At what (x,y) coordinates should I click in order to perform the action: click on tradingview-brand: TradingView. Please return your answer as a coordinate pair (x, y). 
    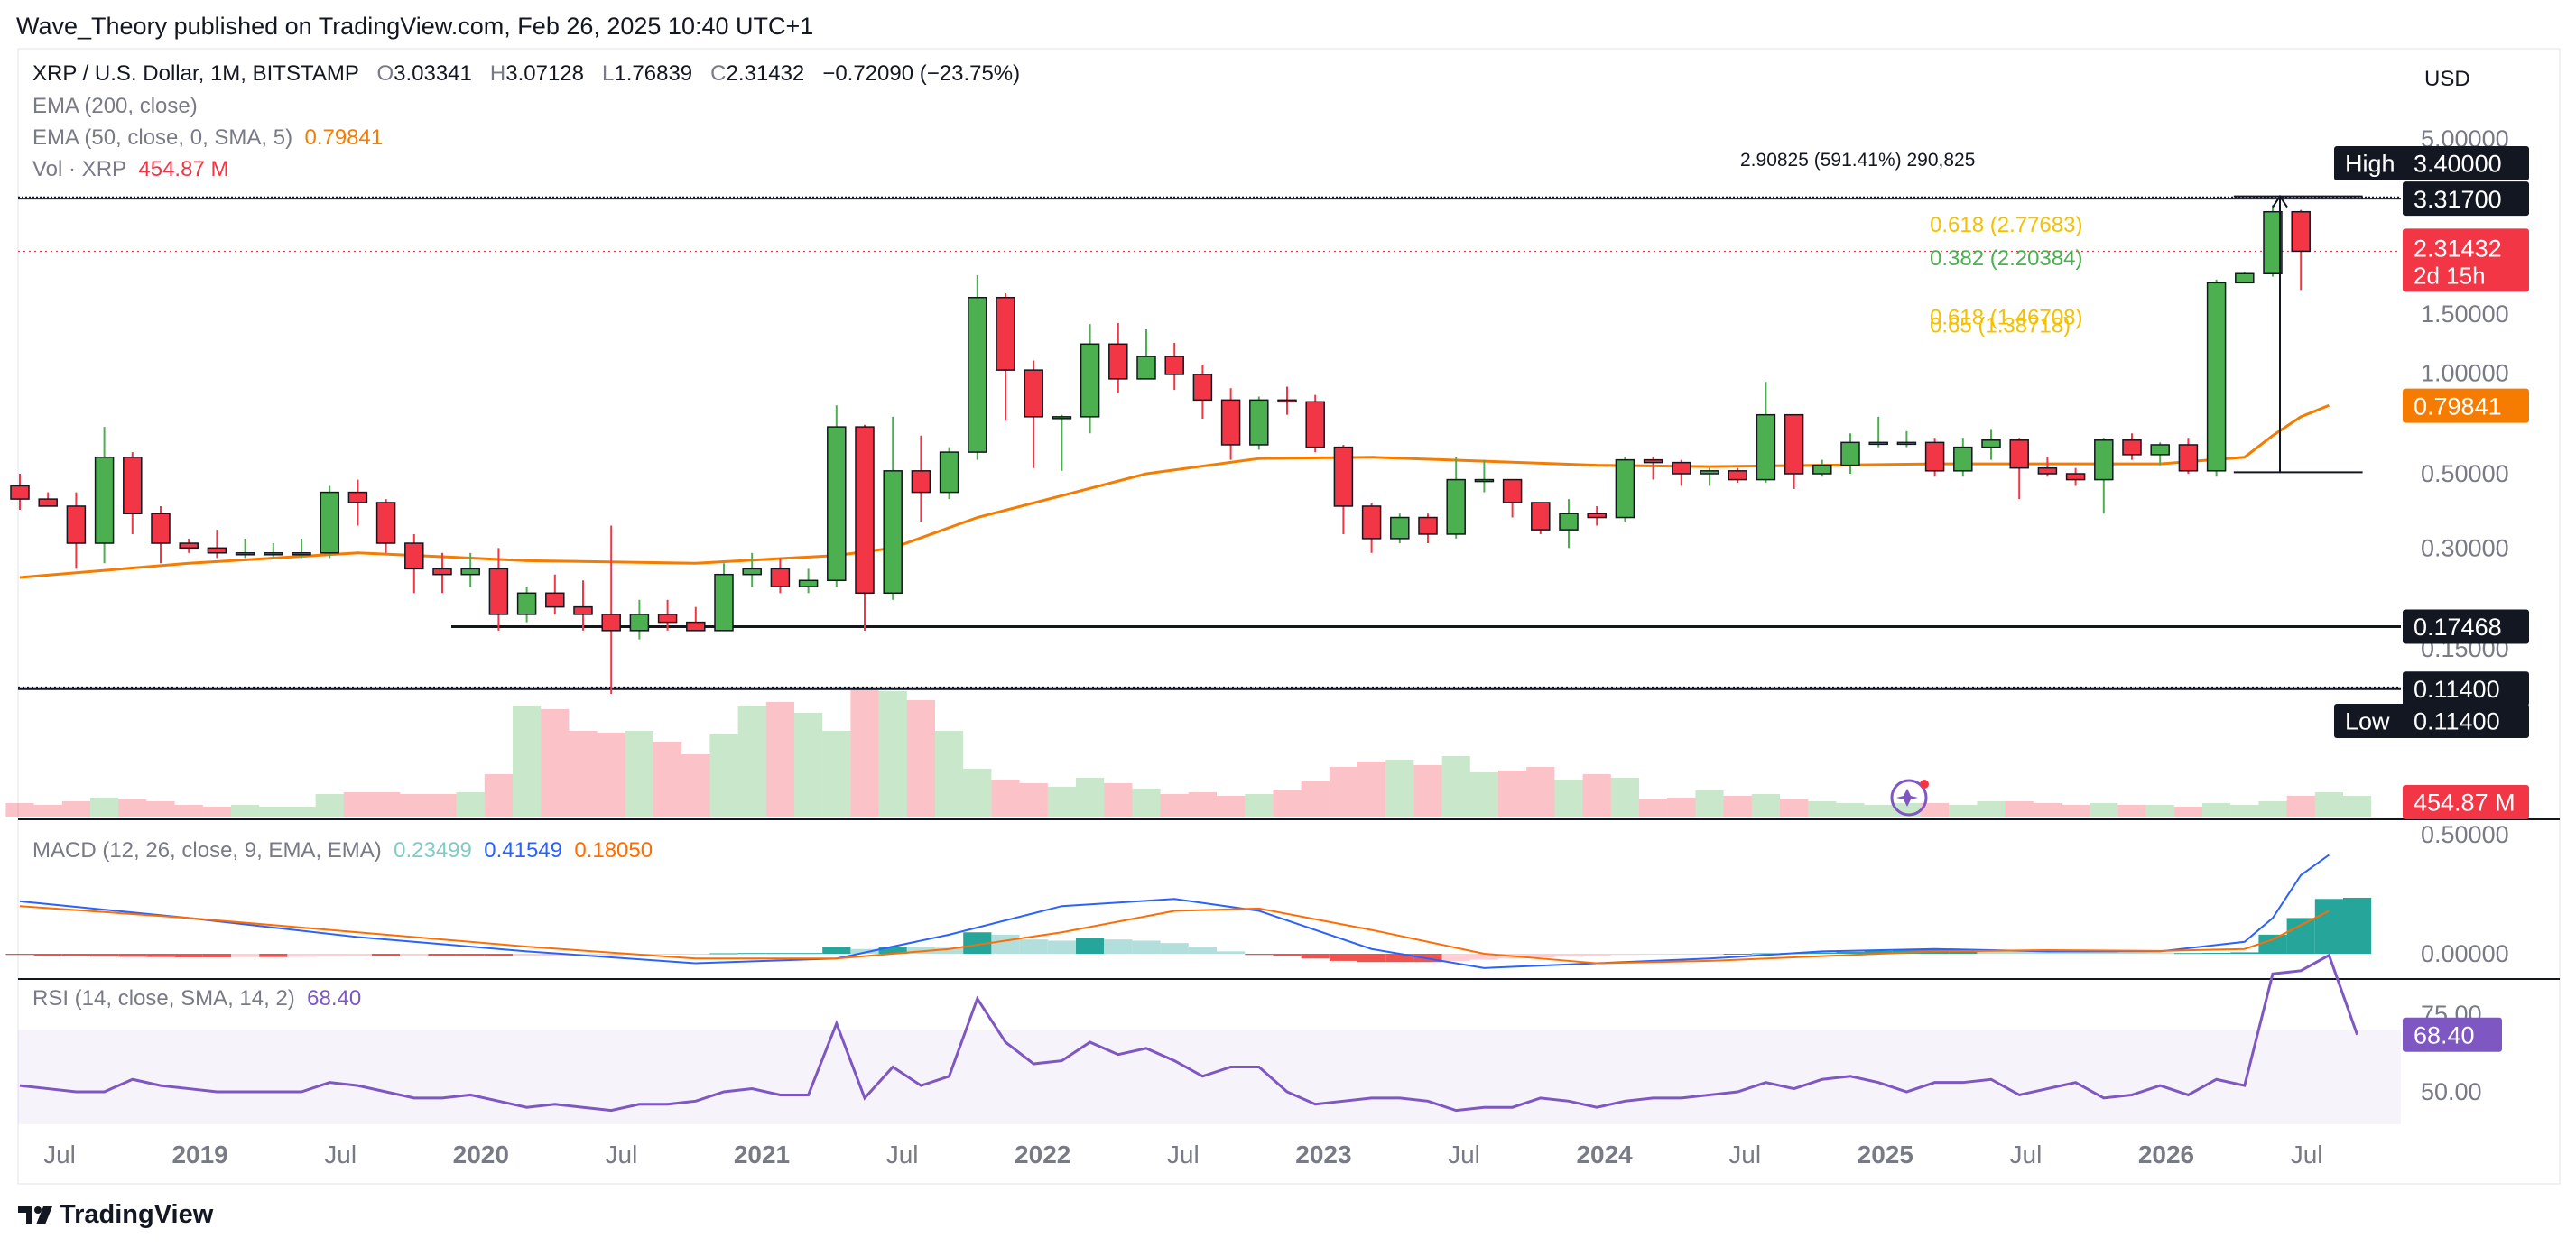
    Looking at the image, I should click on (115, 1215).